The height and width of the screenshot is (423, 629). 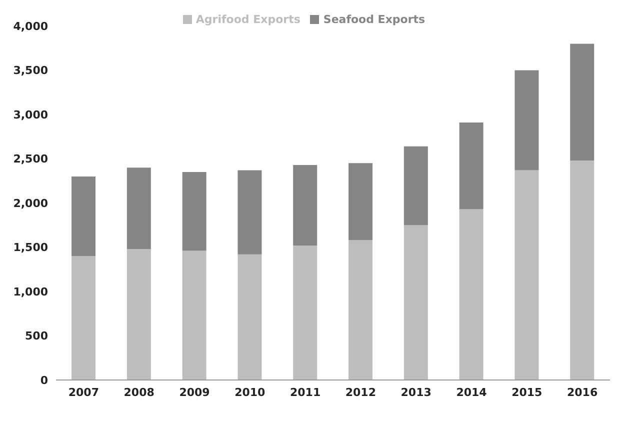 I want to click on x-tick-label: 2014, so click(x=472, y=392).